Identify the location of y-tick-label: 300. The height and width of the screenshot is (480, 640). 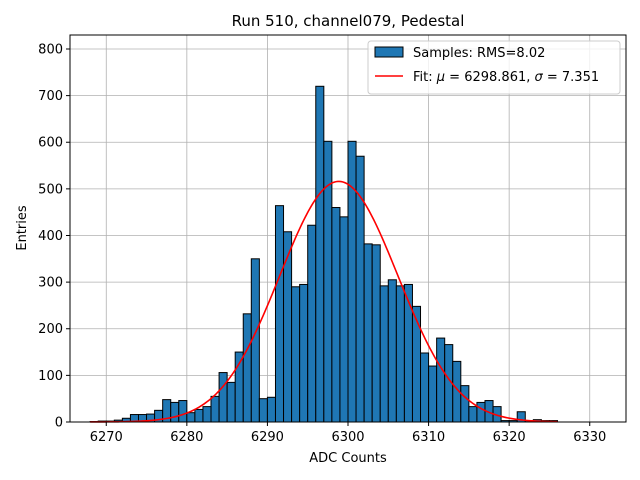
(50, 283).